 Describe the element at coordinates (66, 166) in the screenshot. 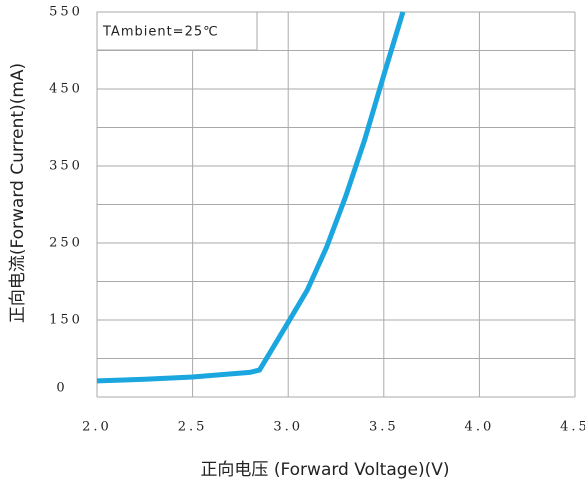

I see `y-tick-label: 350` at that location.